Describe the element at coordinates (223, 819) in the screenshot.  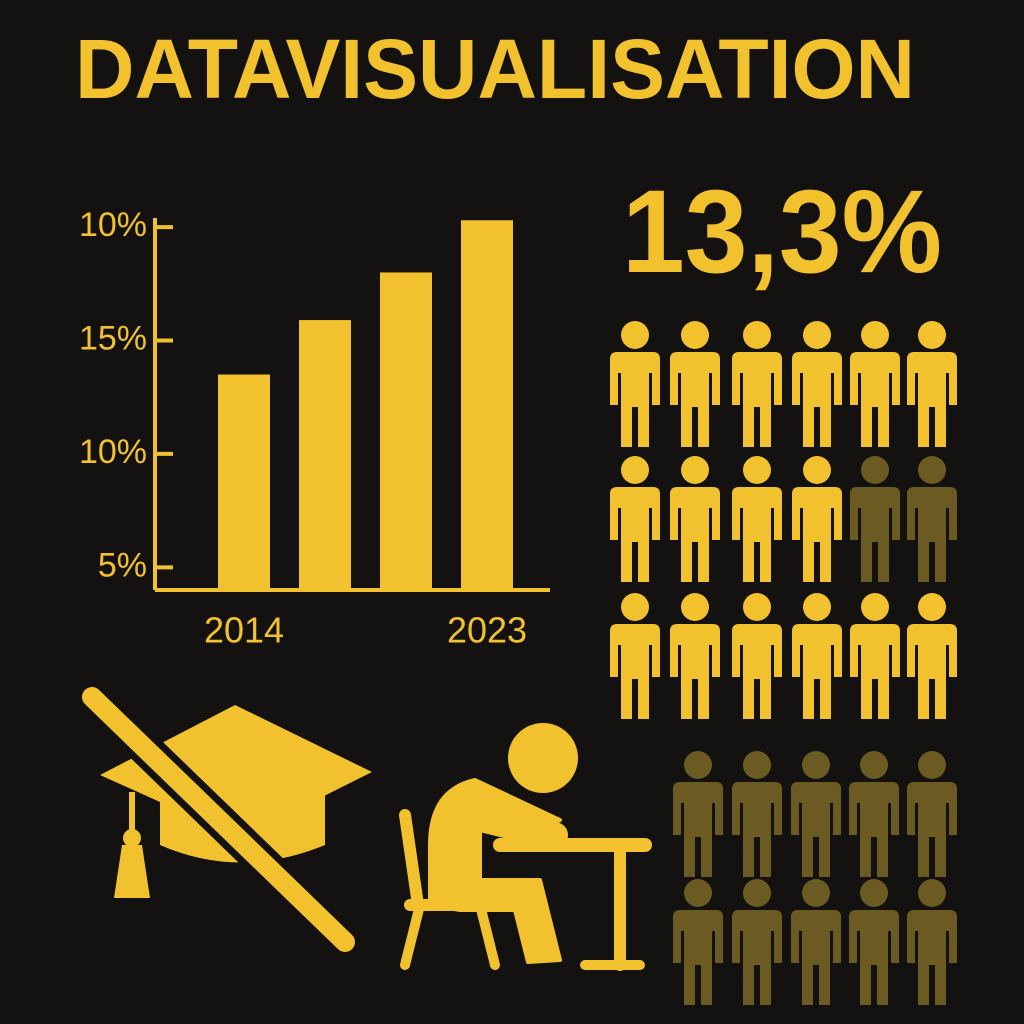
I see `graduation-cap-crossed` at that location.